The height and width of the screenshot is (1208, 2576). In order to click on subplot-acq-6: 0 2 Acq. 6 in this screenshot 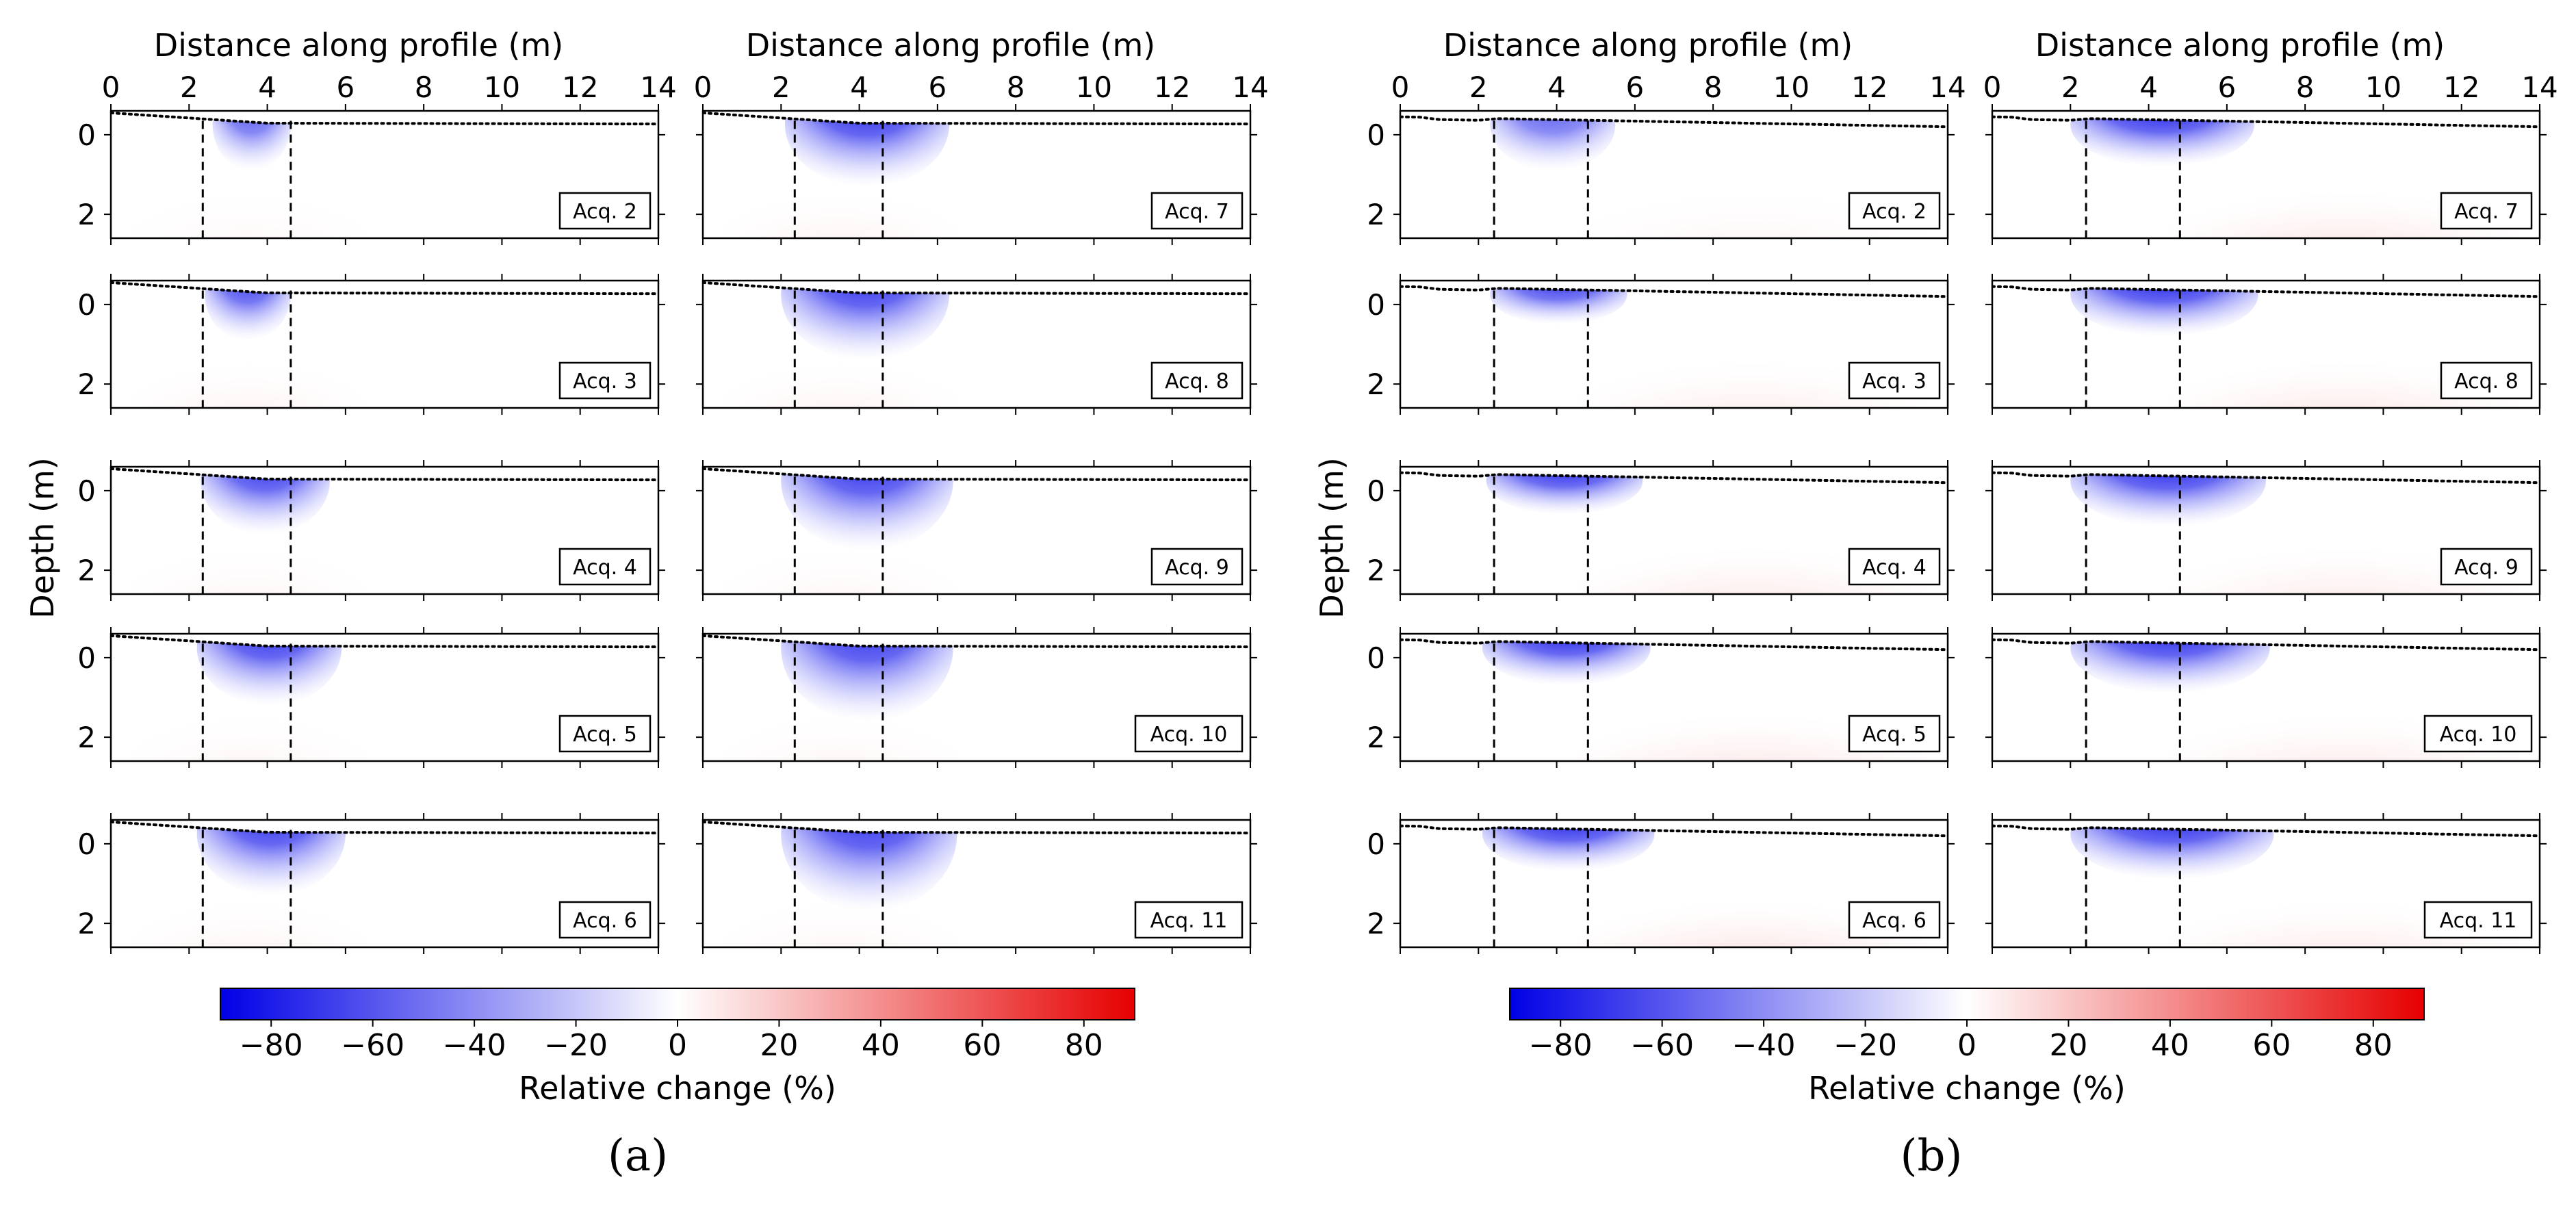, I will do `click(1661, 883)`.